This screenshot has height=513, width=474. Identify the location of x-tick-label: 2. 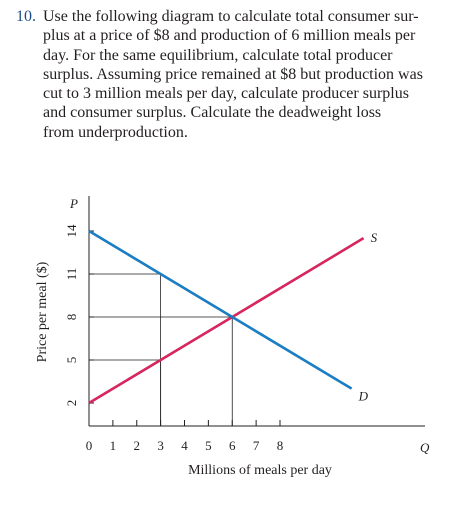
(137, 445).